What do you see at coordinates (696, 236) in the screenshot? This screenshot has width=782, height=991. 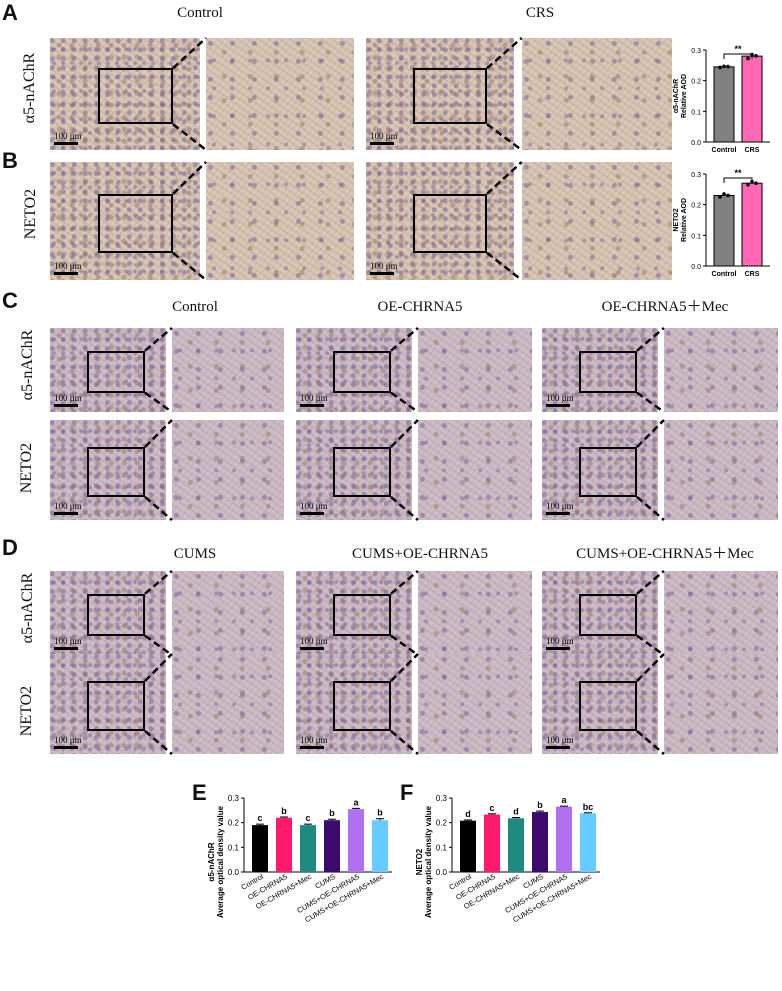 I see `y-tick-label: 0.1` at bounding box center [696, 236].